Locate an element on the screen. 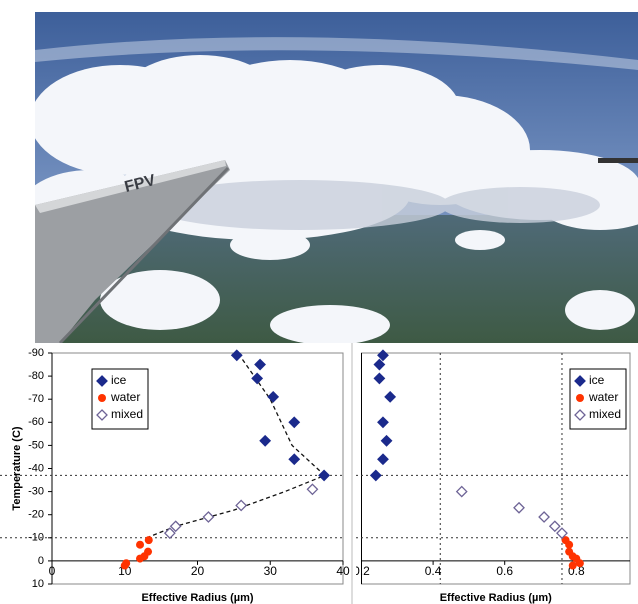  fit-line is located at coordinates (236, 448).